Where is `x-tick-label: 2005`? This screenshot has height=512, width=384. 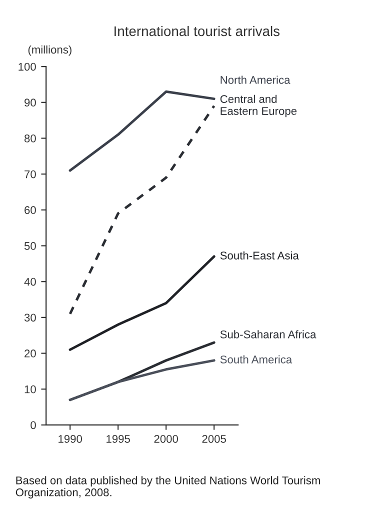 x-tick-label: 2005 is located at coordinates (214, 438).